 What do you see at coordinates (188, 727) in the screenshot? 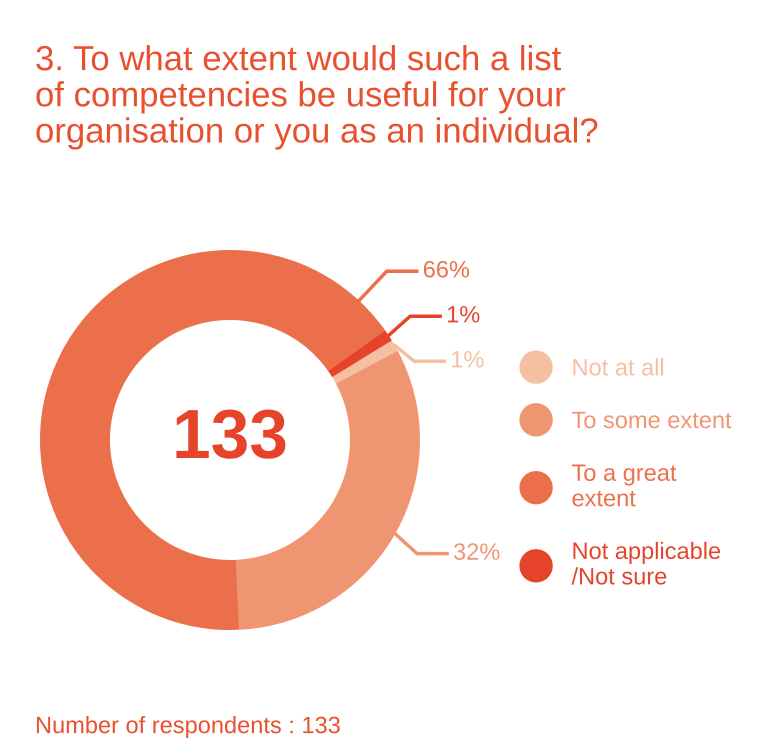
I see `text: Number of respondents : 133` at bounding box center [188, 727].